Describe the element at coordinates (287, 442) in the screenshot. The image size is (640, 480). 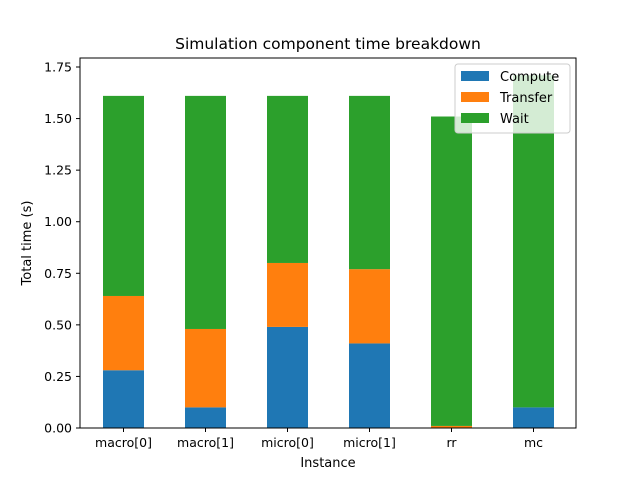
I see `x-tick-label: micro[0]` at that location.